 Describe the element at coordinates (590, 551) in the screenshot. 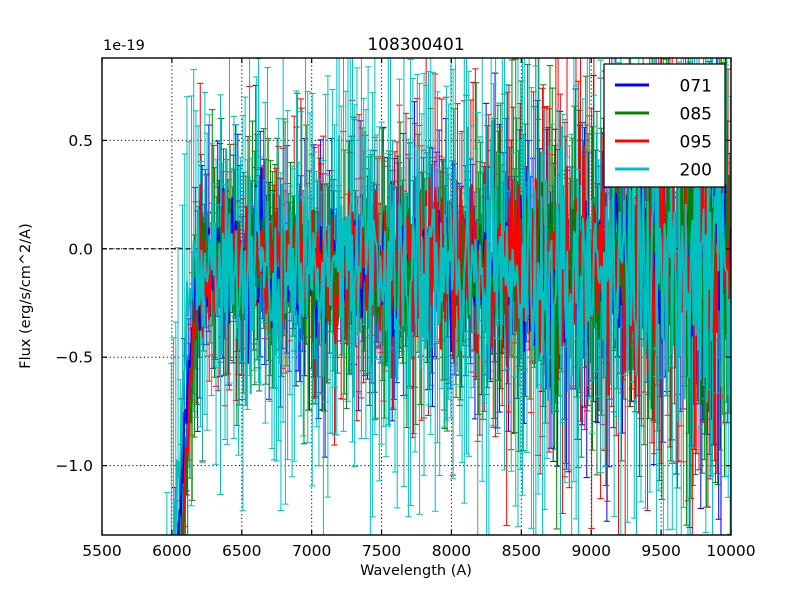

I see `x-tick-label: 9000` at that location.